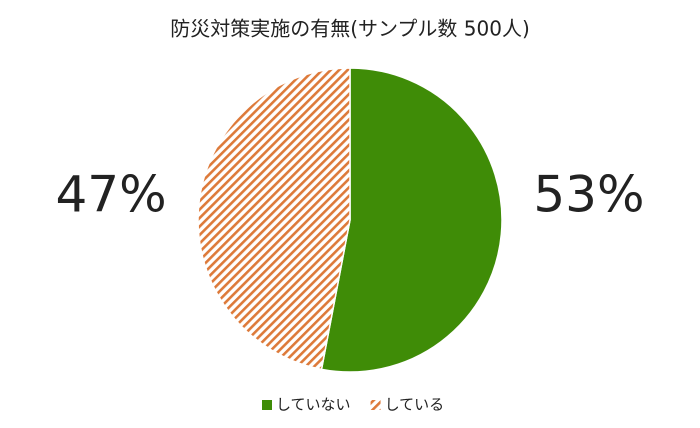  What do you see at coordinates (415, 405) in the screenshot?
I see `legend-label: している` at bounding box center [415, 405].